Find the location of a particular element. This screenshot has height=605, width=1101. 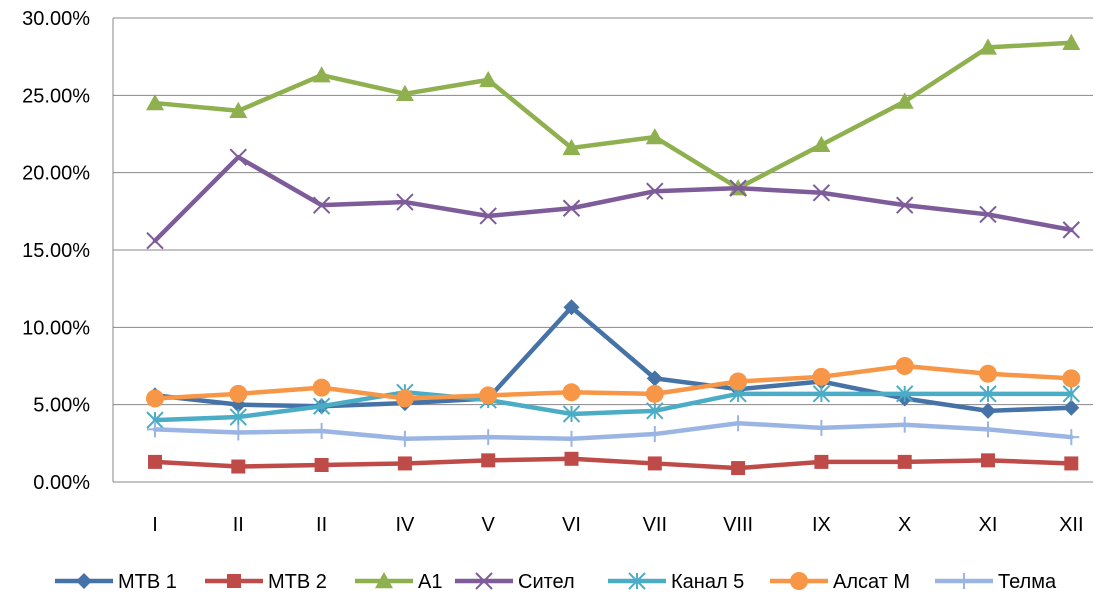

legend-item: МТВ 1 is located at coordinates (116, 582).